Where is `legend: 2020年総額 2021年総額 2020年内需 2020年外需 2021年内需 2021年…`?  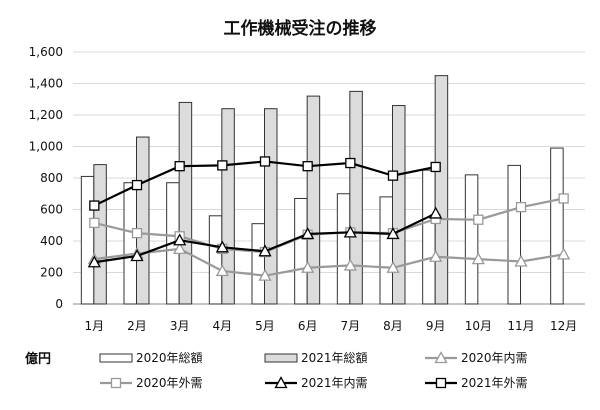
legend: 2020年総額 2021年総額 2020年内需 2020年外需 2021年内需 2021年… is located at coordinates (313, 370).